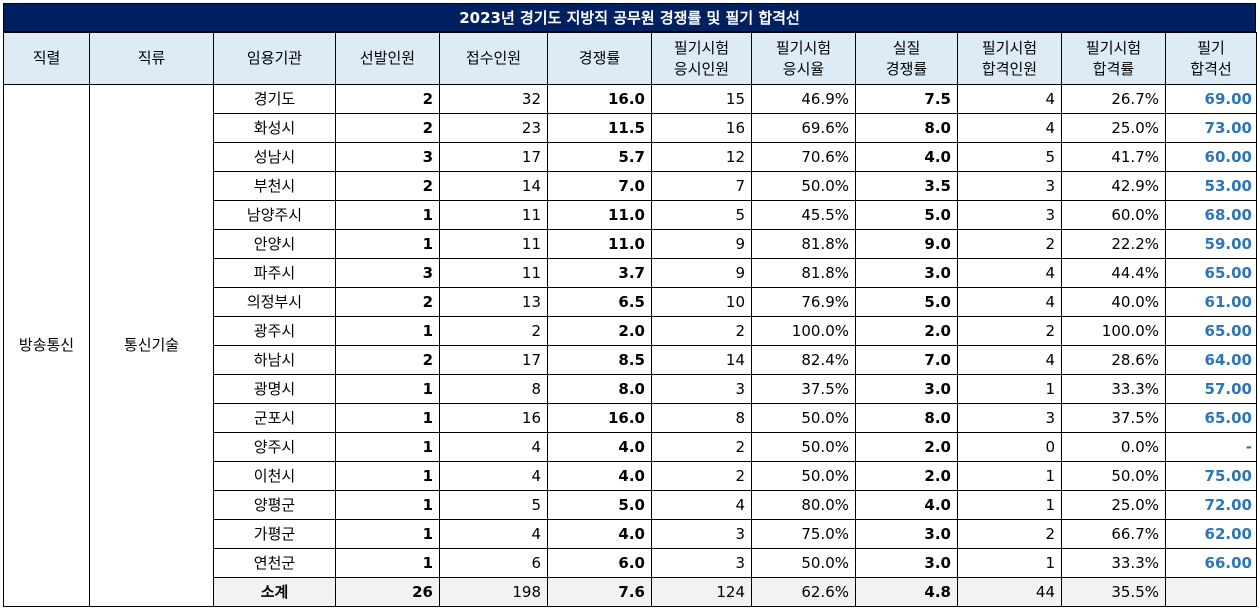 The height and width of the screenshot is (614, 1259). What do you see at coordinates (274, 58) in the screenshot?
I see `column-header-line: 임용기관` at bounding box center [274, 58].